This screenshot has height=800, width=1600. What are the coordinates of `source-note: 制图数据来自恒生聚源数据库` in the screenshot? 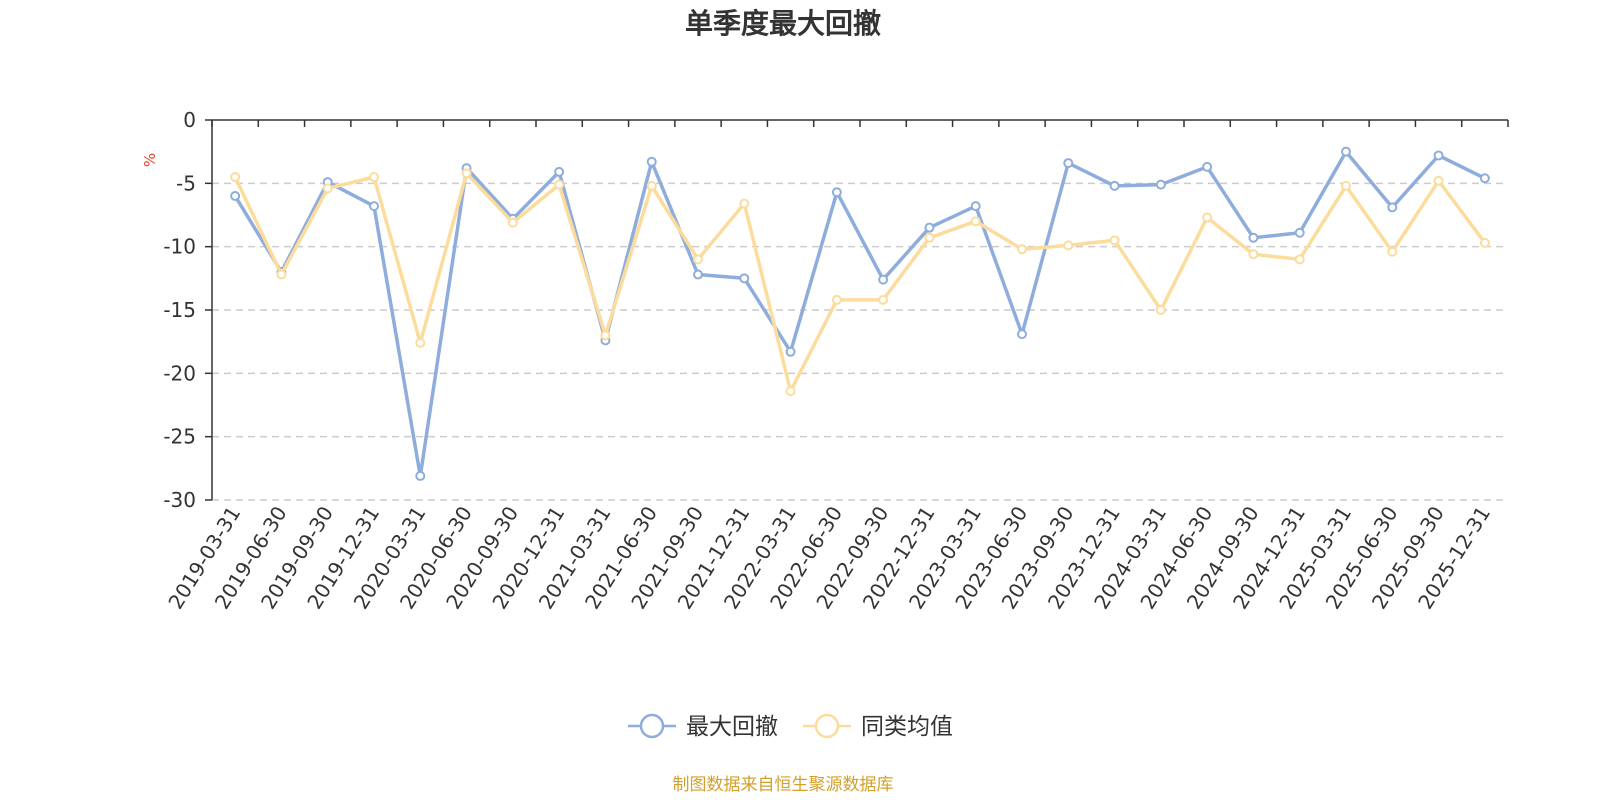 It's located at (783, 785).